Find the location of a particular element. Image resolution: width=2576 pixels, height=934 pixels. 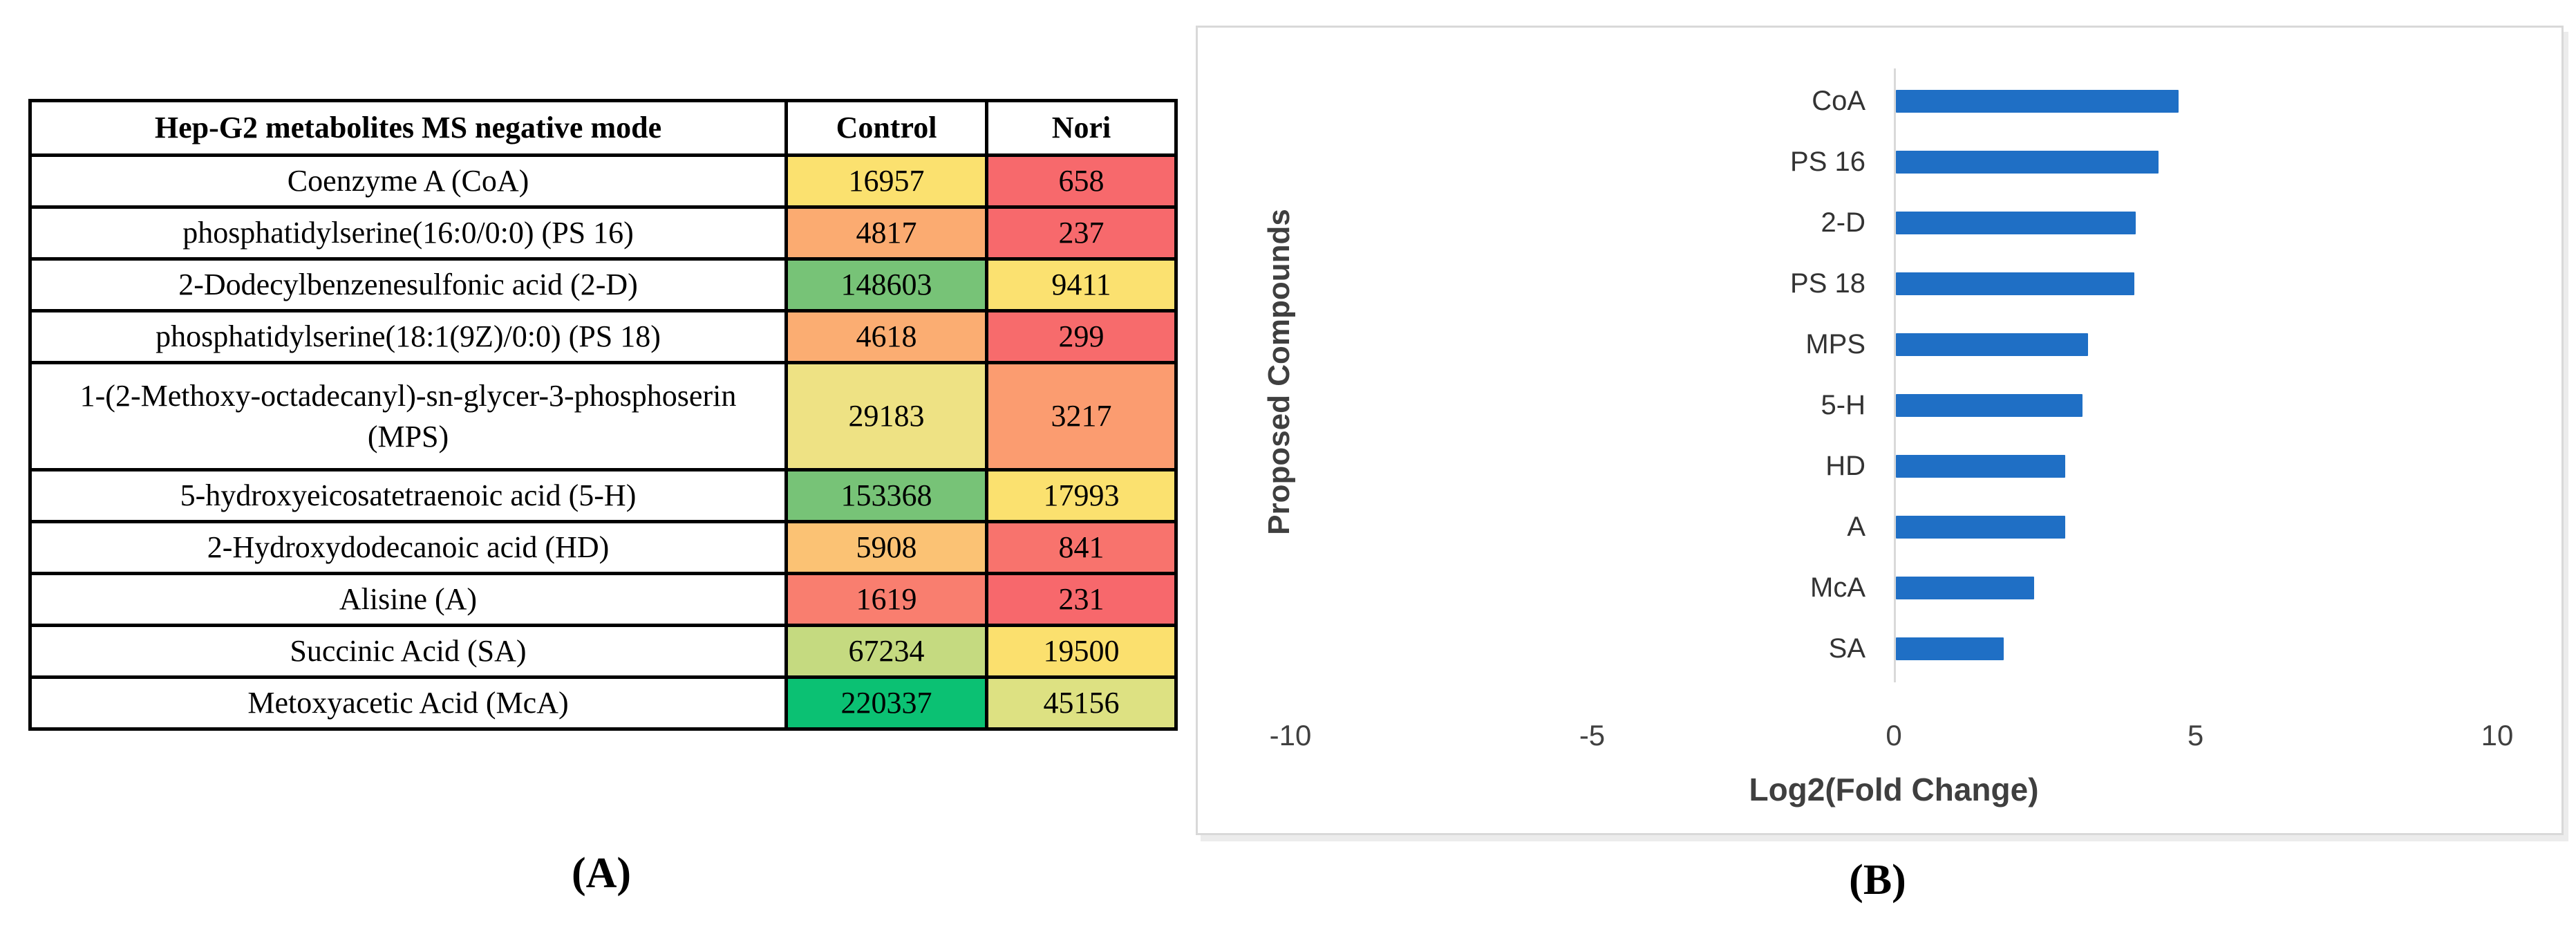

x-tick-label: -5 is located at coordinates (1592, 735).